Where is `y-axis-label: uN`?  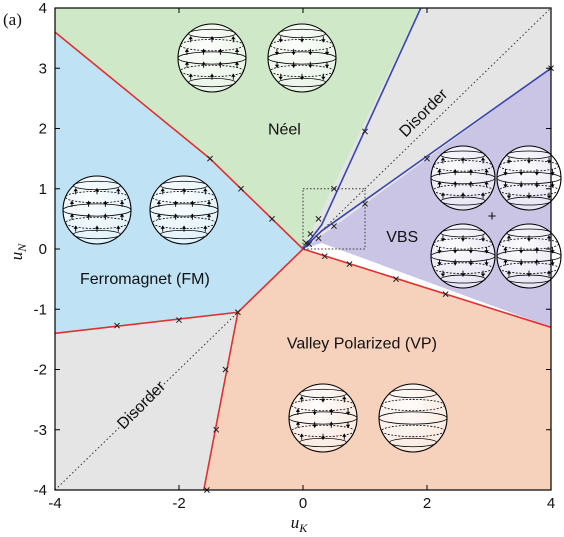
y-axis-label: uN is located at coordinates (18, 252).